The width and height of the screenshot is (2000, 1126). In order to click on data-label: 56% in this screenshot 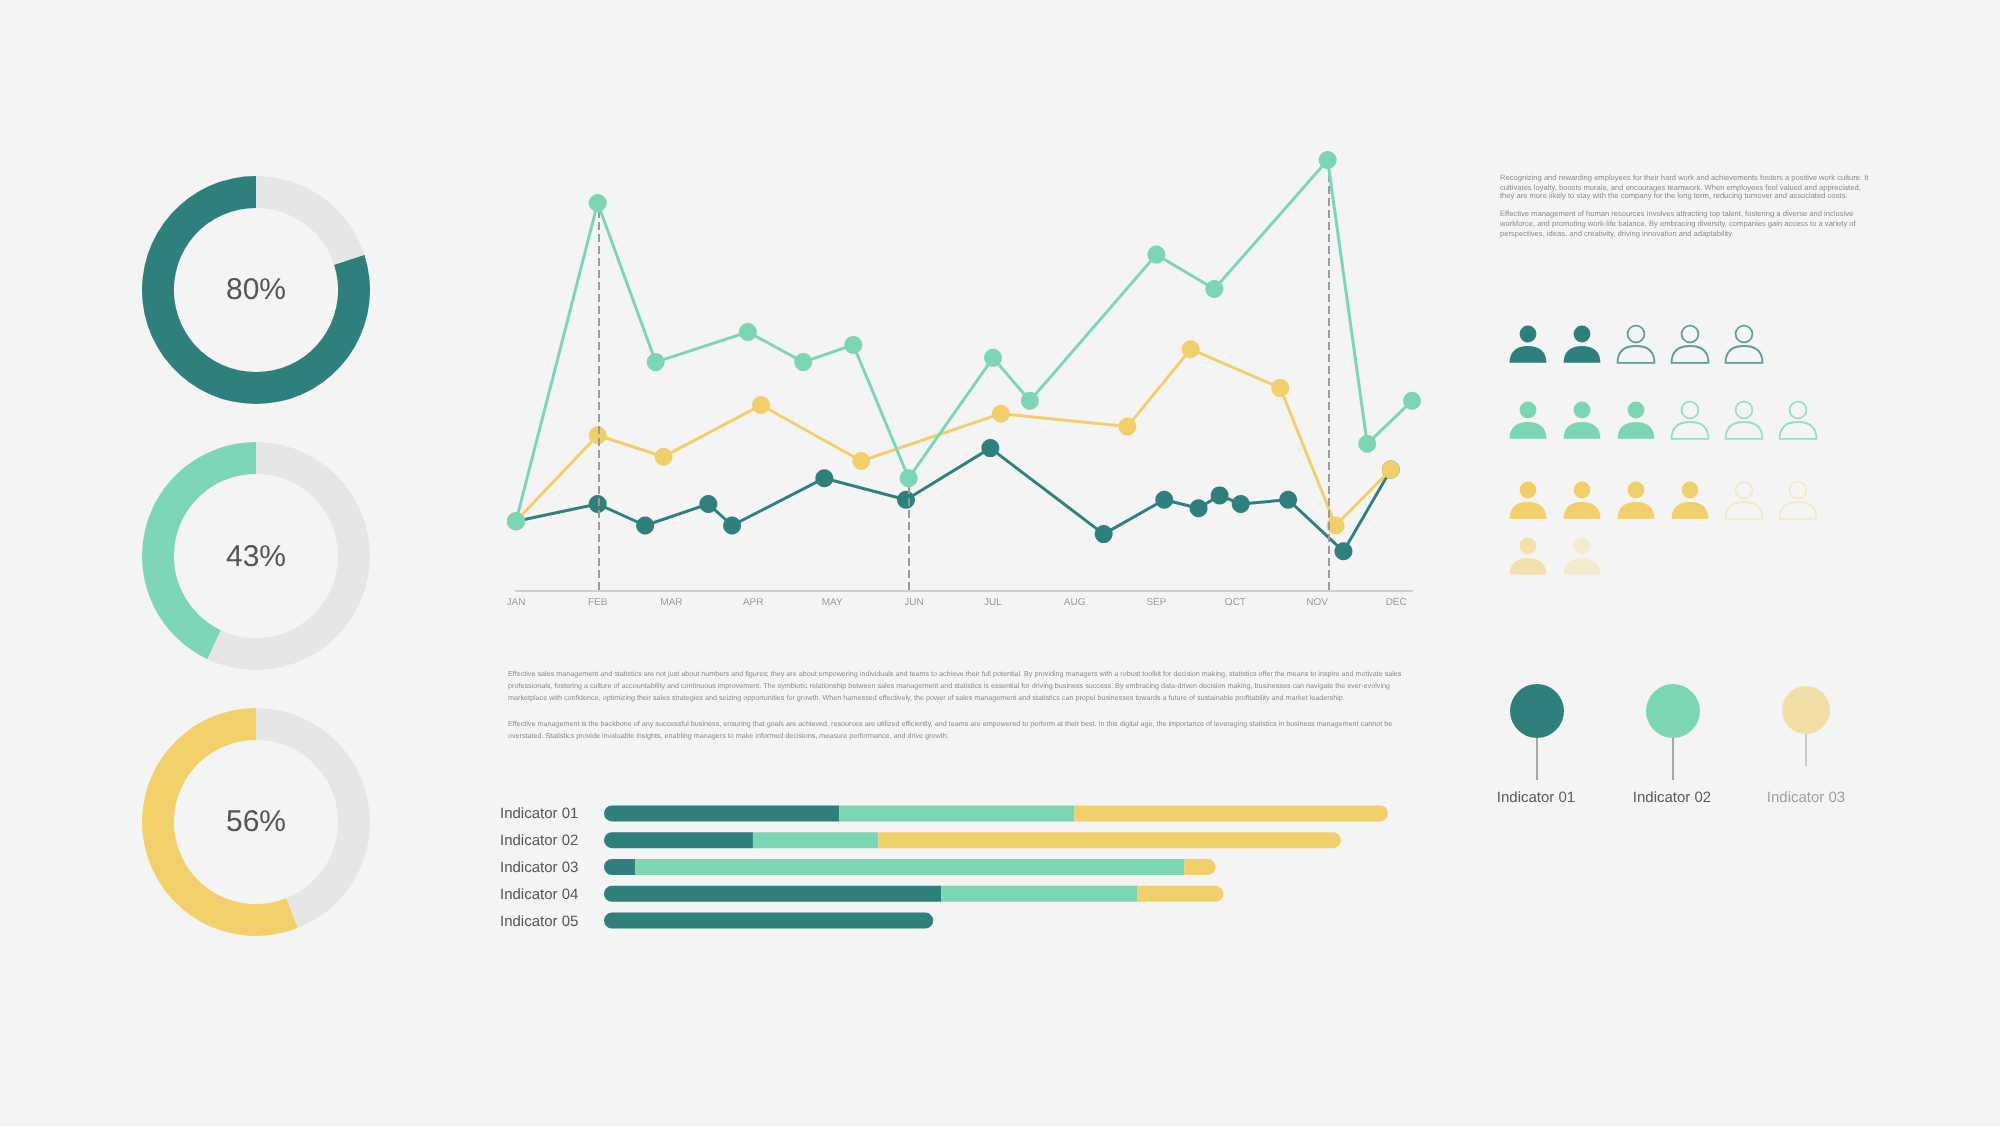, I will do `click(256, 822)`.